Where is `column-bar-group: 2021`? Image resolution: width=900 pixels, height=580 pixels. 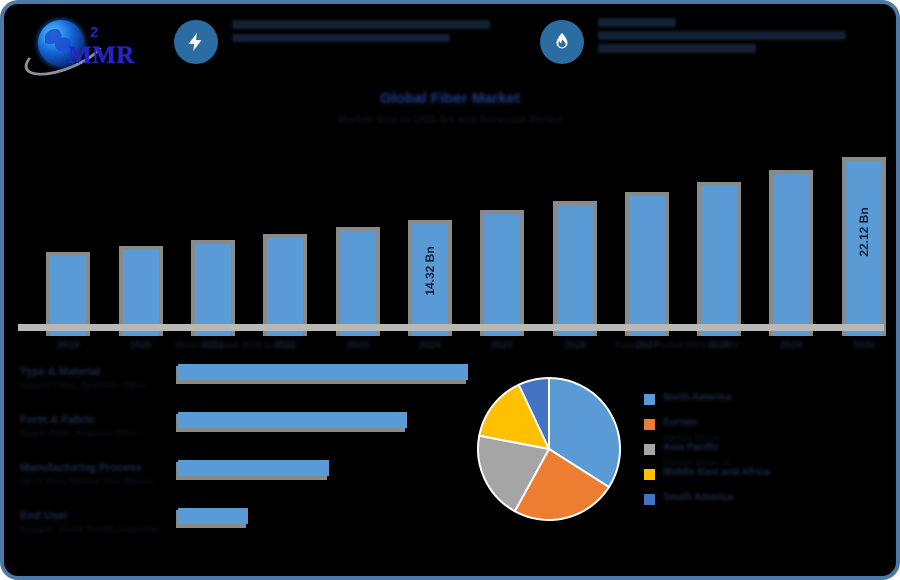
column-bar-group: 2021 is located at coordinates (213, 295).